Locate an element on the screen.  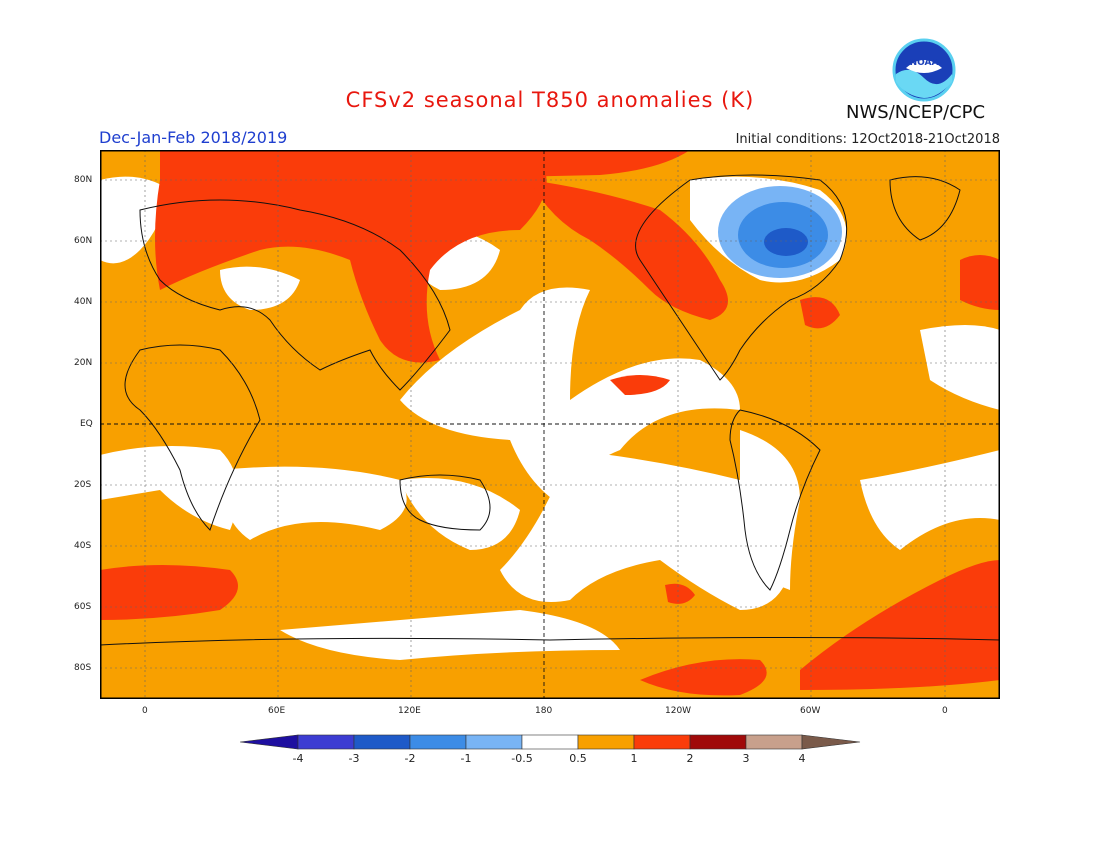
lon-label: 60E is located at coordinates (277, 711).